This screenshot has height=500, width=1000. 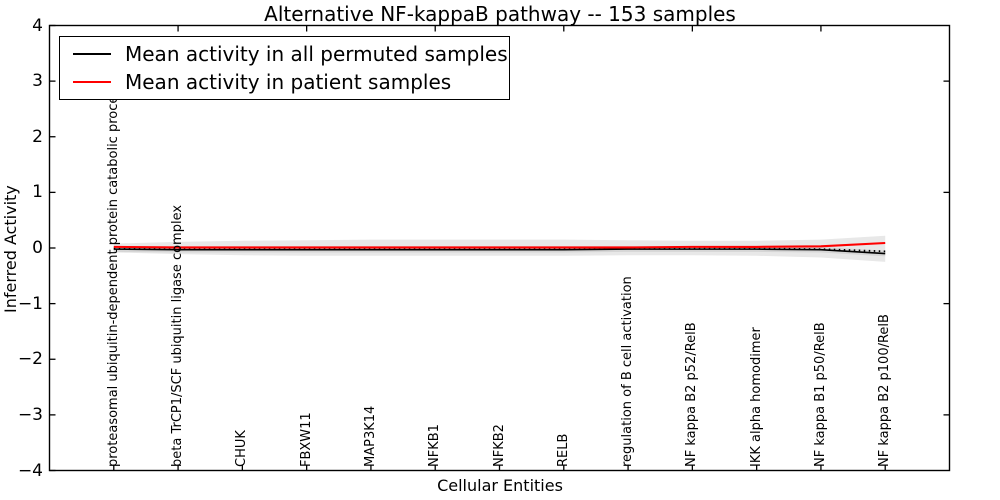 What do you see at coordinates (820, 394) in the screenshot?
I see `x-category-label: NF kappa B1 p50/RelB` at bounding box center [820, 394].